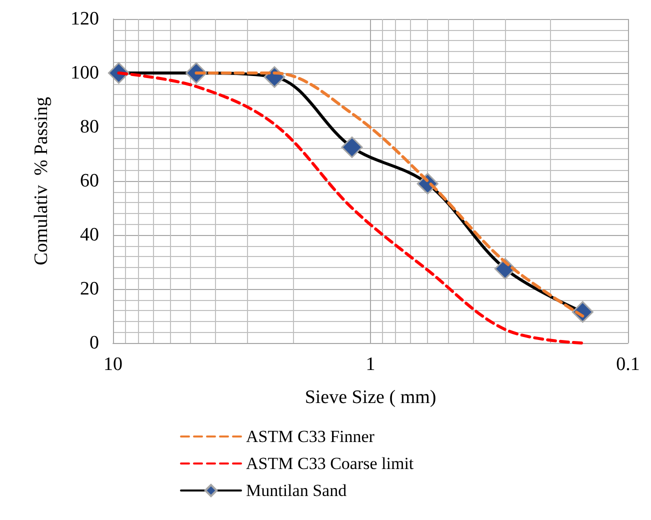  I want to click on x-tick-label: 10, so click(113, 364).